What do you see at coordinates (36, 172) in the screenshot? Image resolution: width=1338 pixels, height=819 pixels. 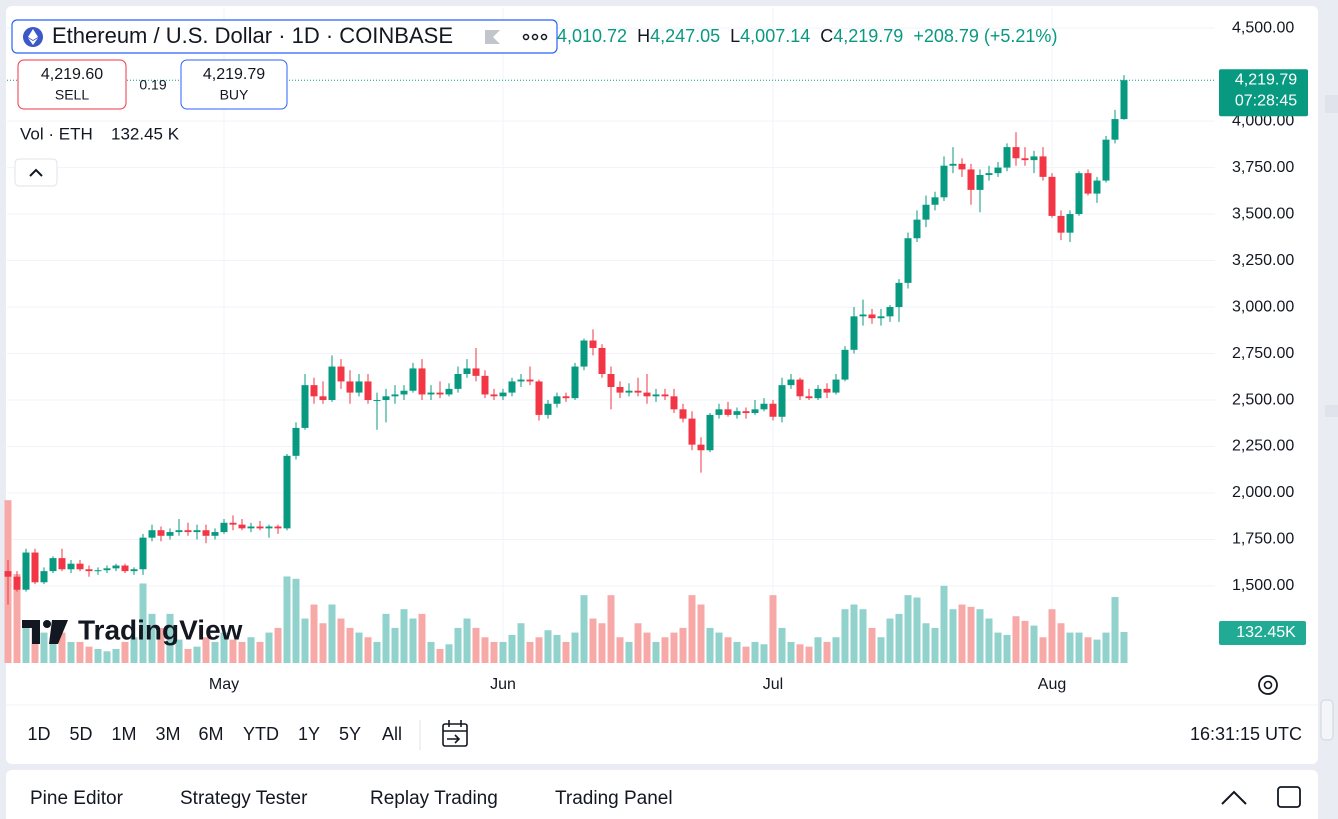 I see `collapse-button` at bounding box center [36, 172].